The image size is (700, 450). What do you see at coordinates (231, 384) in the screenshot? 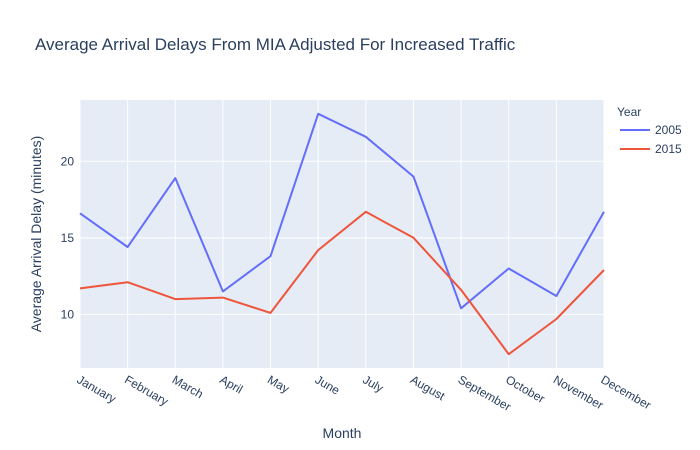
I see `x-tick-label: April` at bounding box center [231, 384].